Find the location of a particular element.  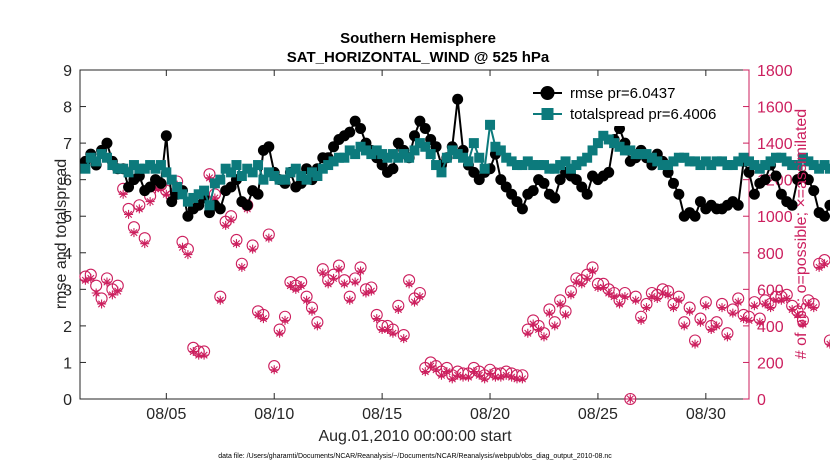

left-y-tick-label: 6 is located at coordinates (67, 181).